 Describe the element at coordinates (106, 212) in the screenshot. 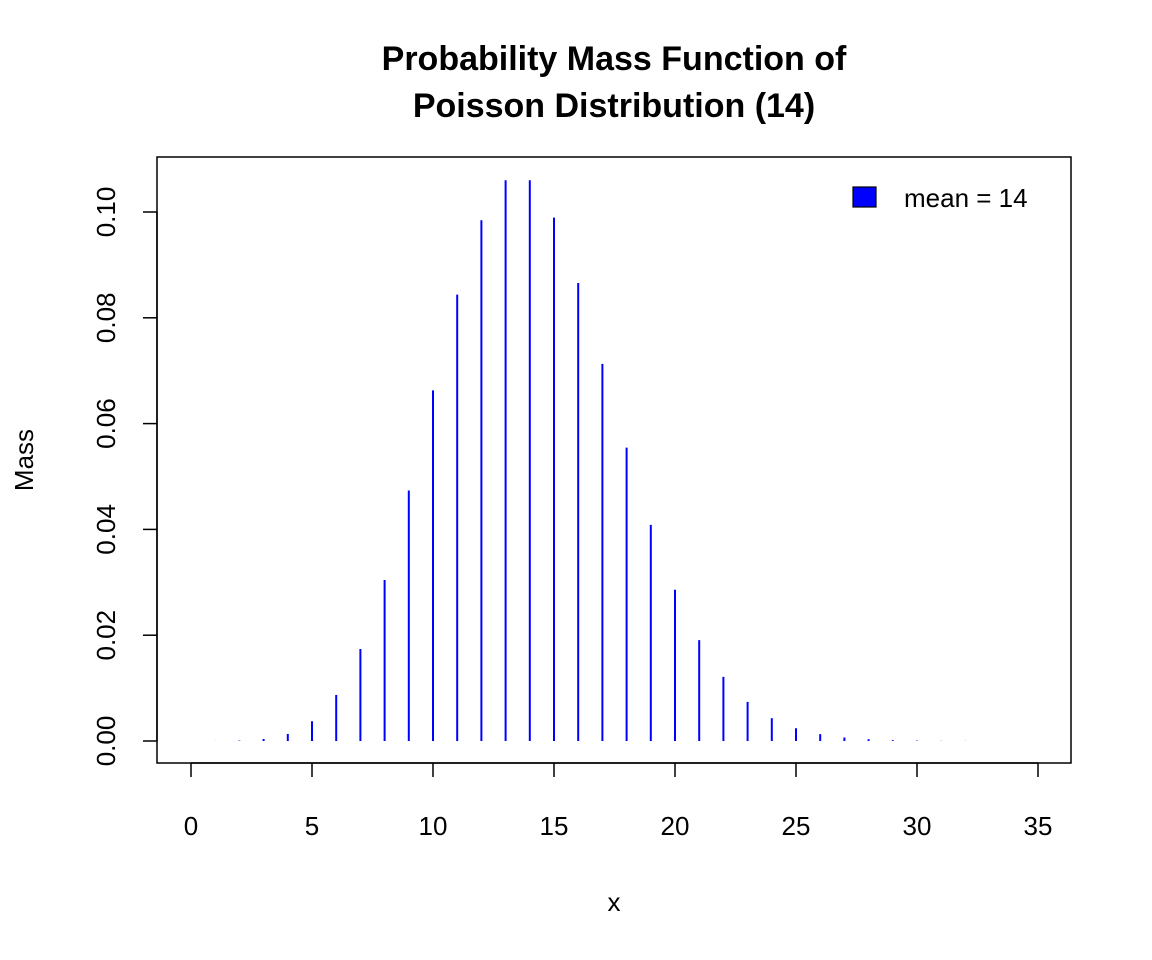

I see `y-tick-label: 0.10` at that location.